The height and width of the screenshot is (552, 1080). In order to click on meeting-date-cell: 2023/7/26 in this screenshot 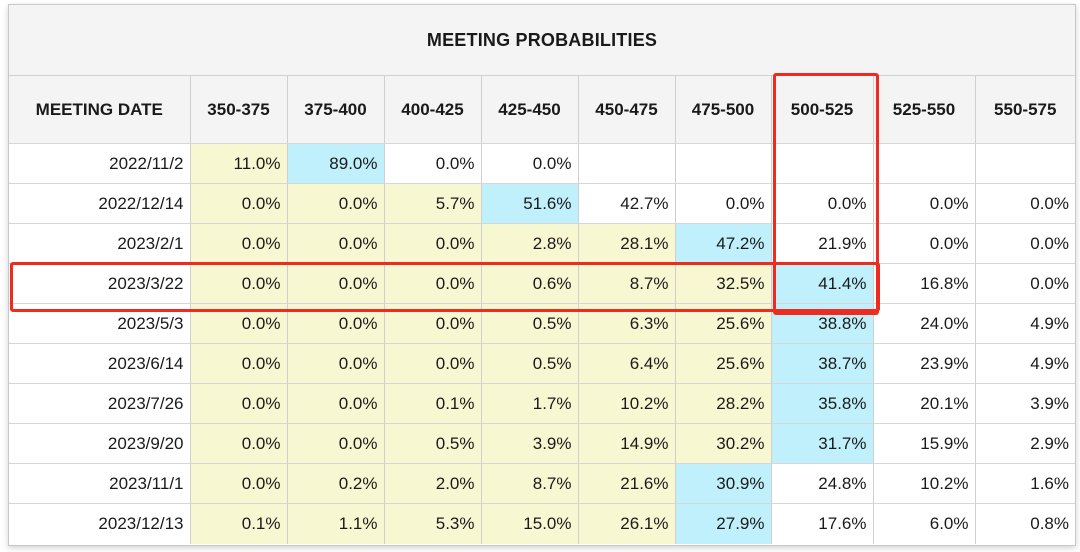, I will do `click(100, 403)`.